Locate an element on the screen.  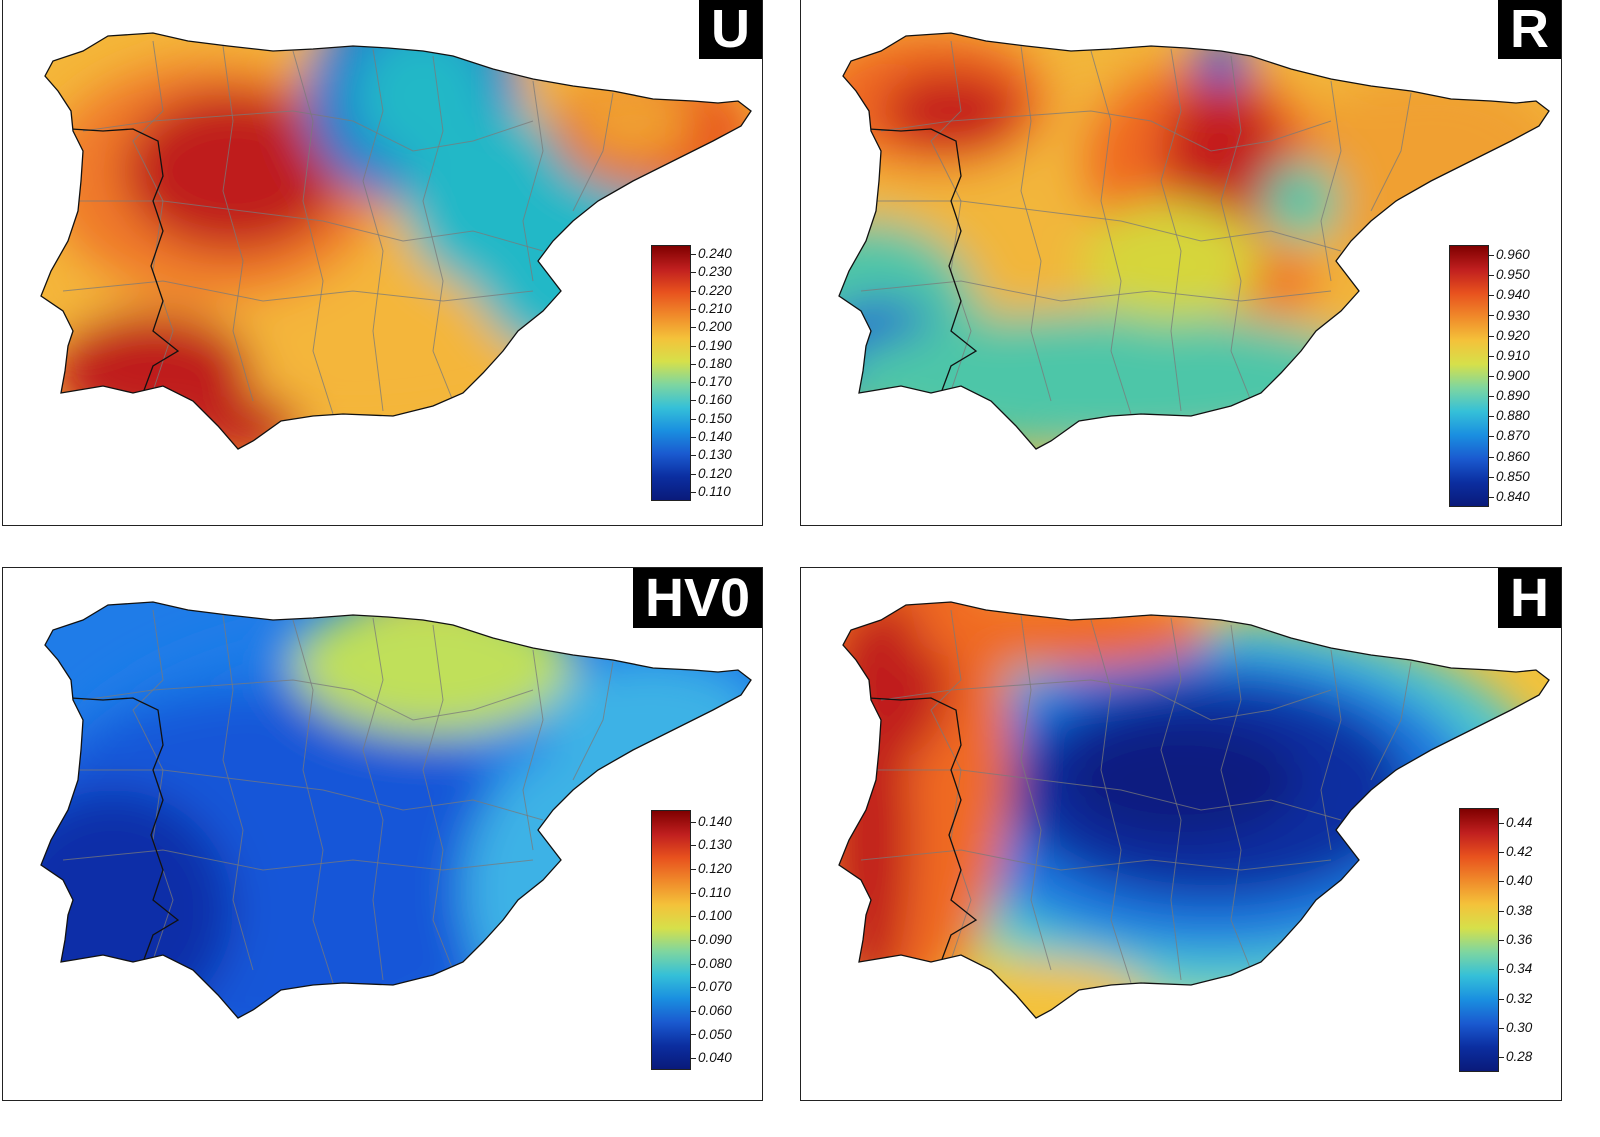
legend-tick-label: 0.890 is located at coordinates (1509, 396).